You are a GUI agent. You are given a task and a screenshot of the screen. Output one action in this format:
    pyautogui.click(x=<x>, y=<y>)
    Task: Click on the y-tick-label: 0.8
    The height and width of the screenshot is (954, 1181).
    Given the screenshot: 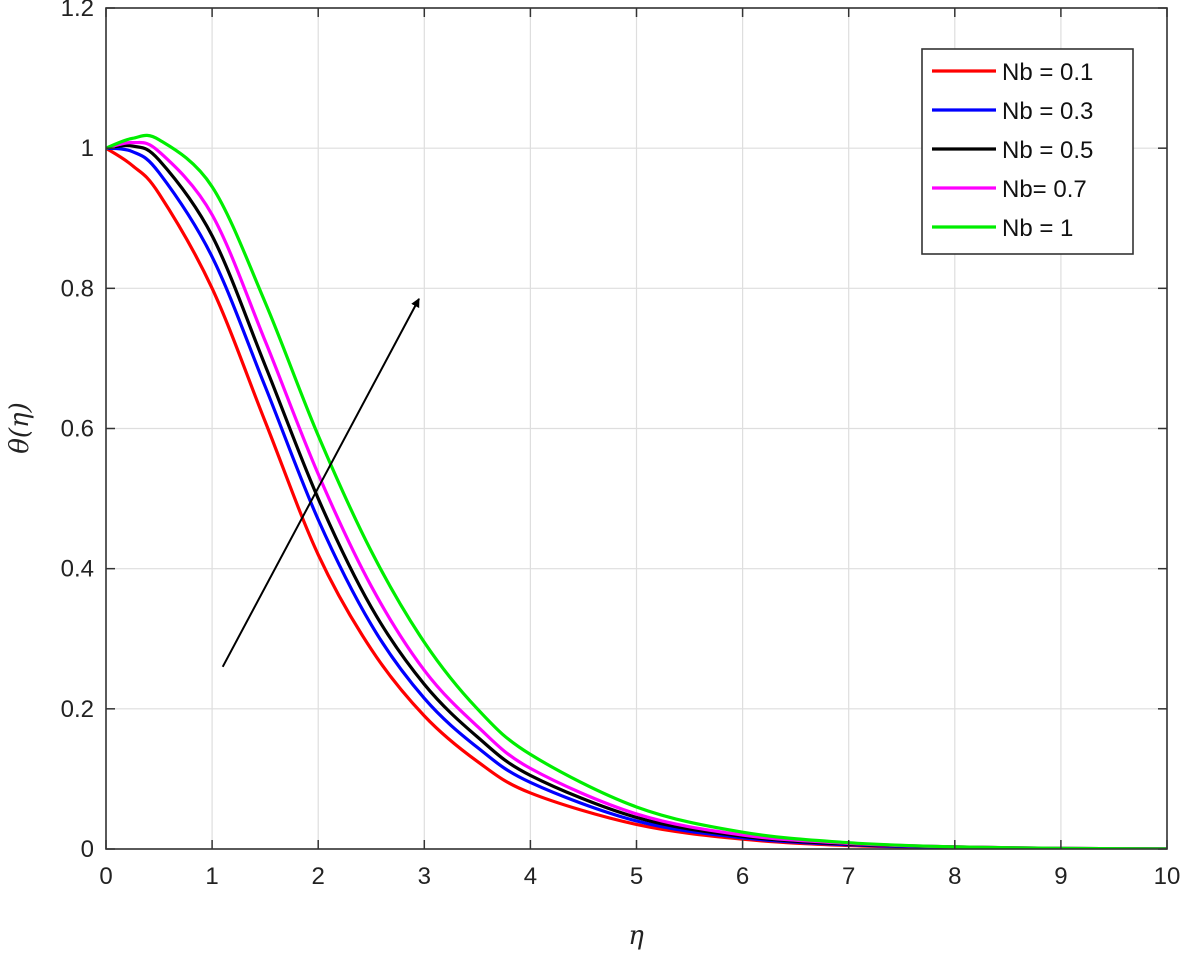 What is the action you would take?
    pyautogui.click(x=77, y=288)
    